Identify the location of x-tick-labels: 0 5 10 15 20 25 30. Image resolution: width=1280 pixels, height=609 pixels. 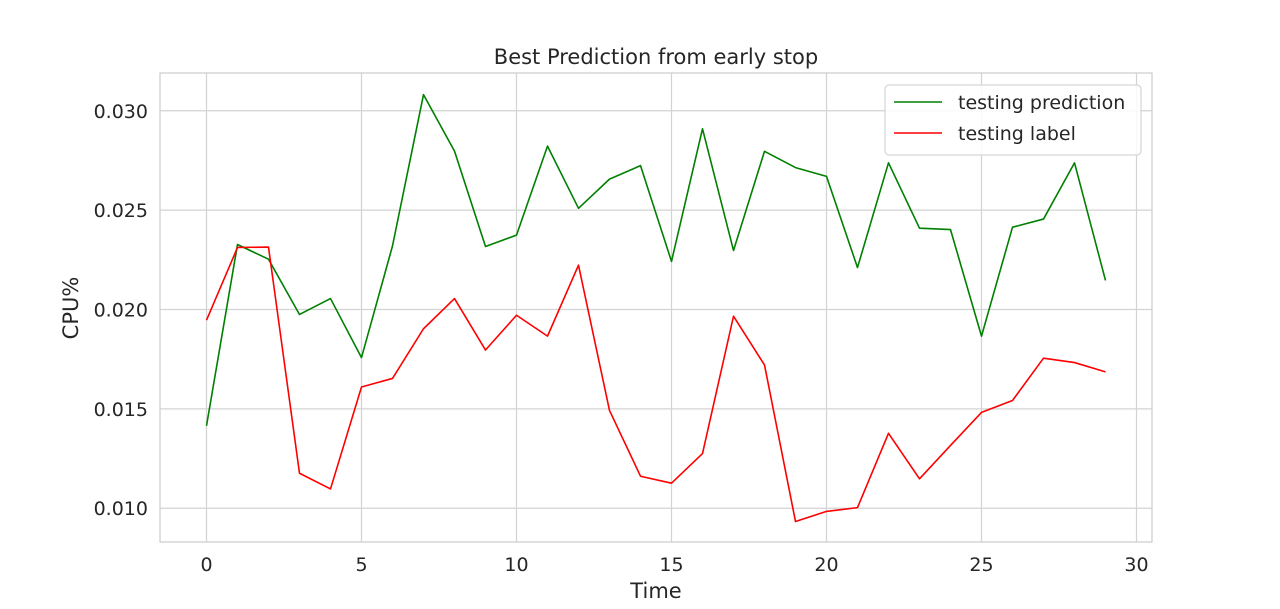
(674, 565).